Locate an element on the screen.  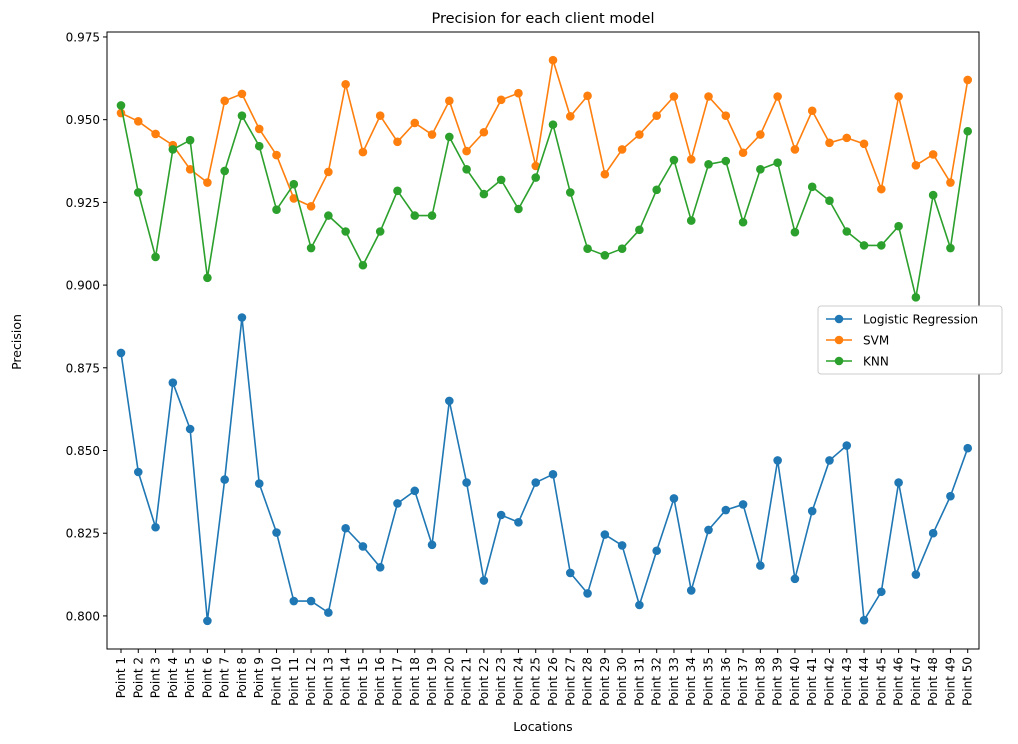
y-tick-label: 0.850 is located at coordinates (83, 451).